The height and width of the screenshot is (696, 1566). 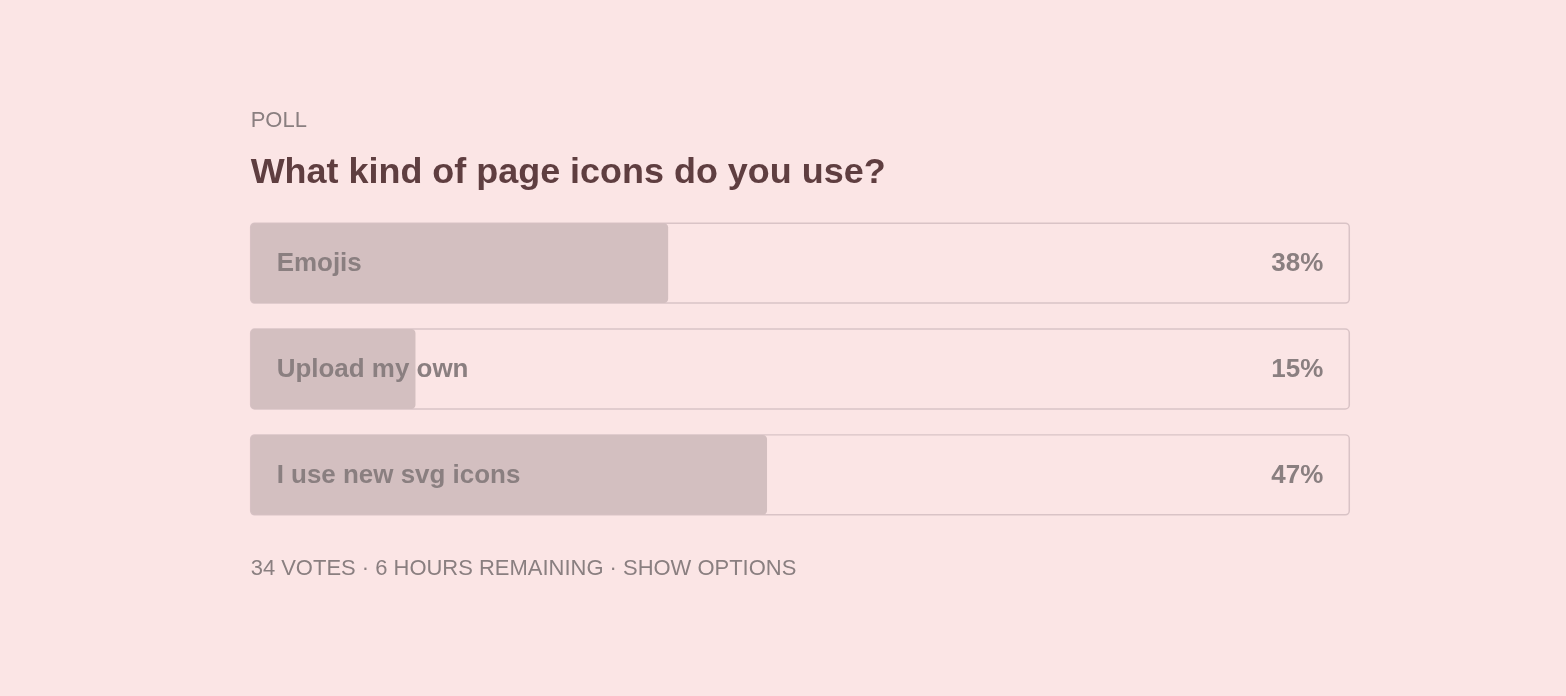 I want to click on chart-subtitle: POLL, so click(x=278, y=120).